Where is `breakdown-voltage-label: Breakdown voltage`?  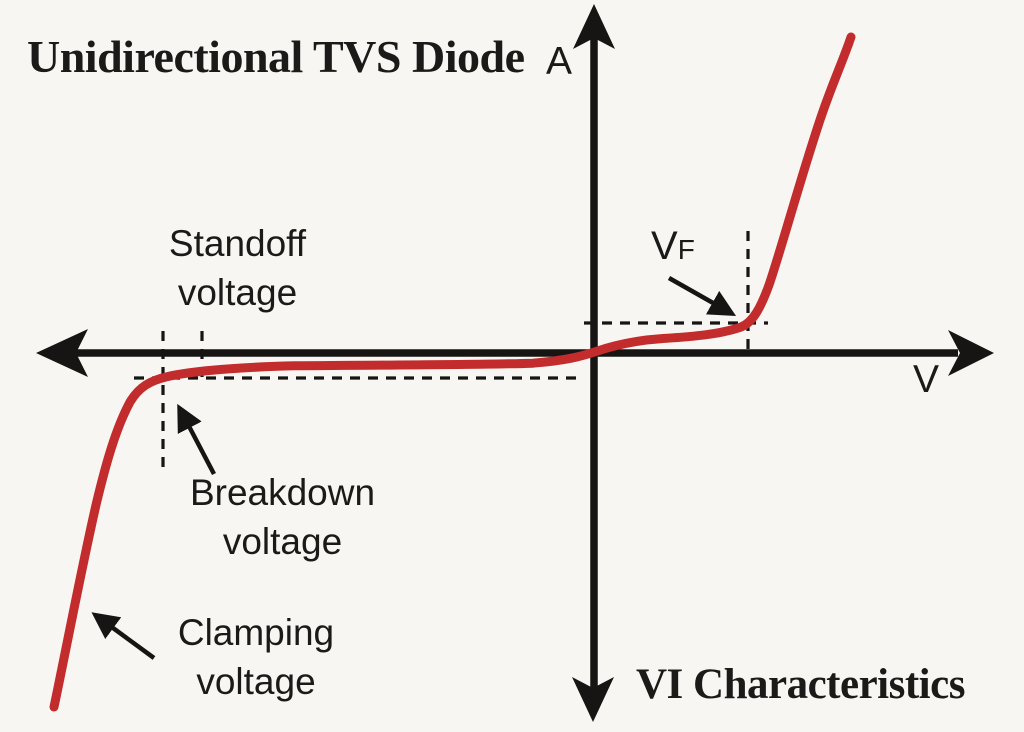
breakdown-voltage-label: Breakdown voltage is located at coordinates (282, 518).